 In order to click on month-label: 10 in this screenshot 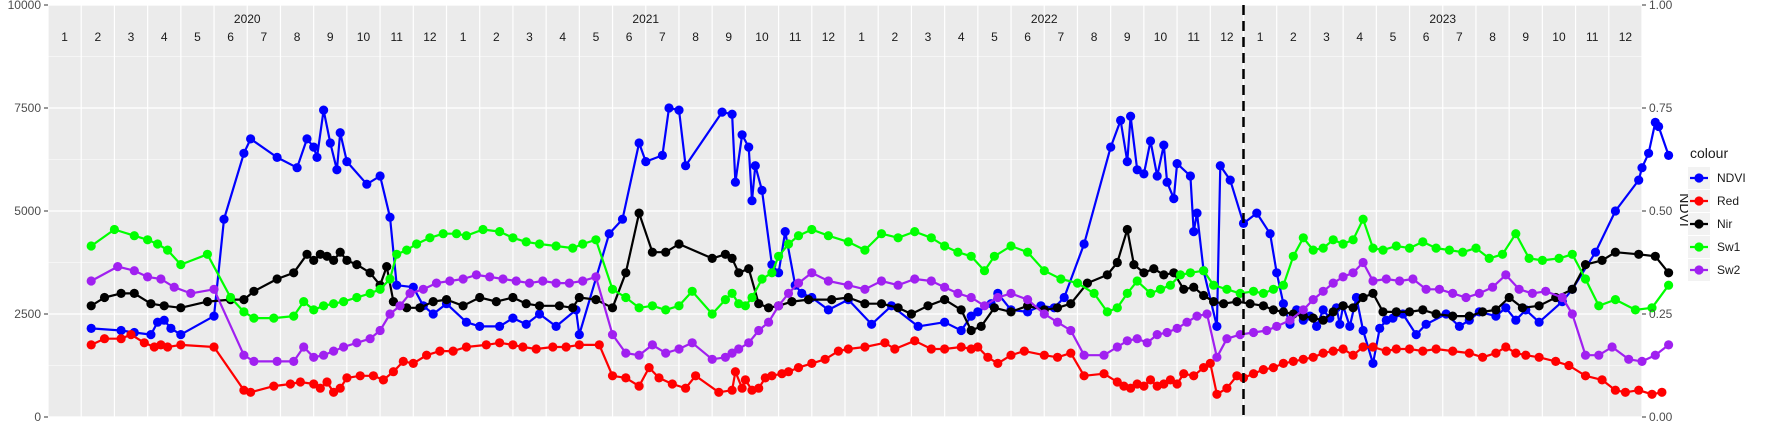, I will do `click(762, 37)`.